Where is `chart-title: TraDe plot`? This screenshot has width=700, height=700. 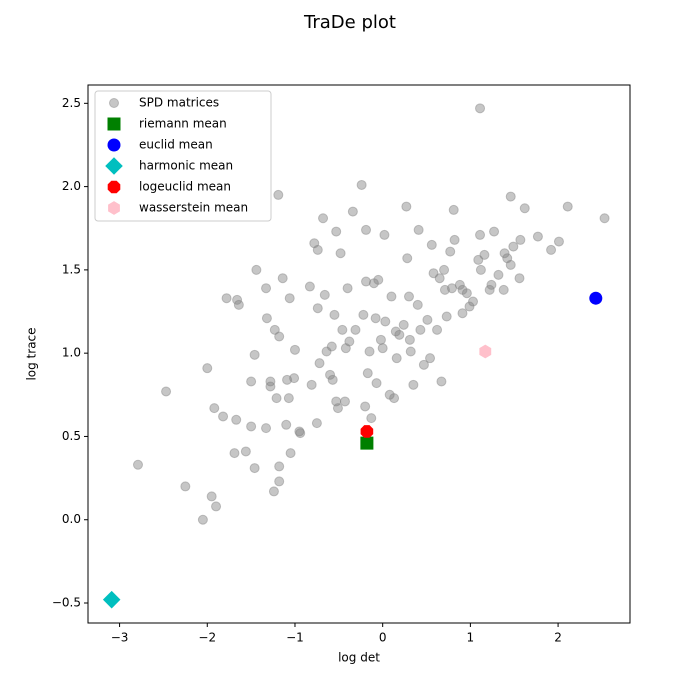
chart-title: TraDe plot is located at coordinates (349, 22).